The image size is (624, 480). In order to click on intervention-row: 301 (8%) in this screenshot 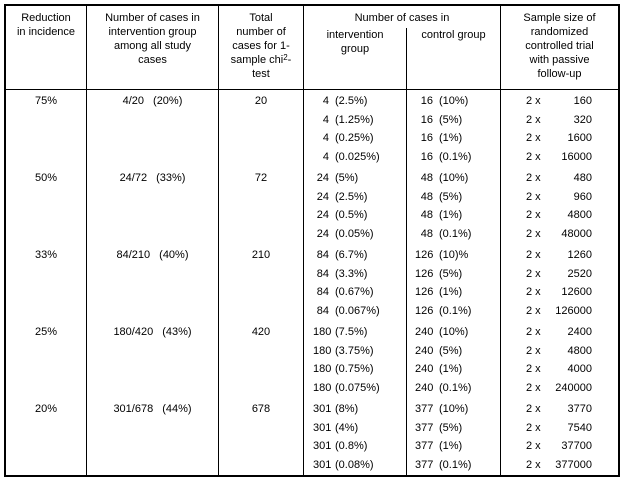, I will do `click(355, 409)`.